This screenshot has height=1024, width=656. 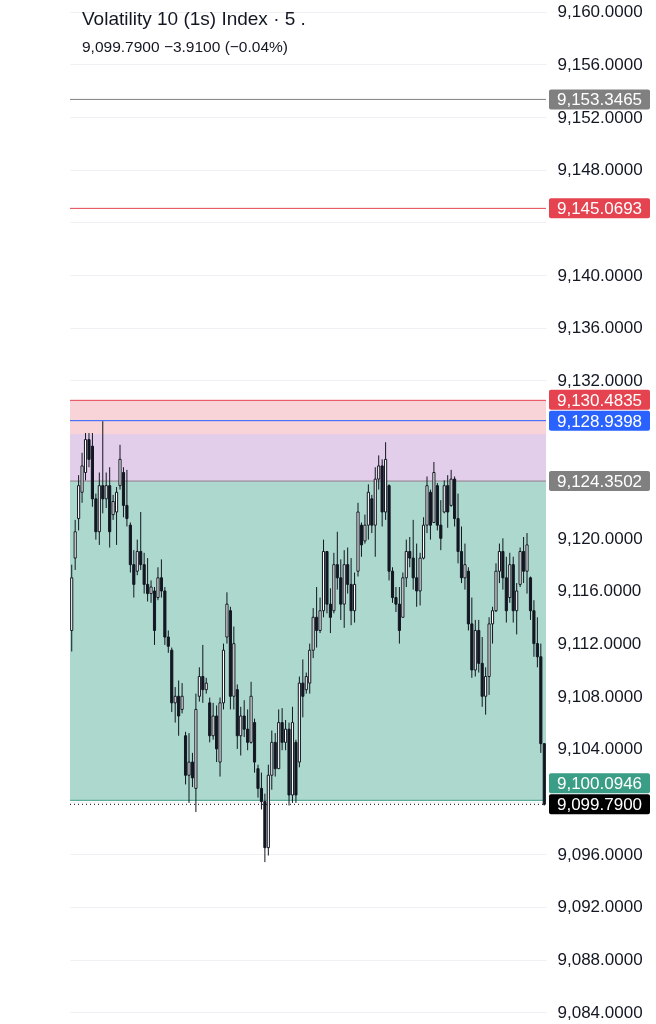 I want to click on text: 9,099.7900 −3.9100 (−0.04%), so click(x=185, y=46).